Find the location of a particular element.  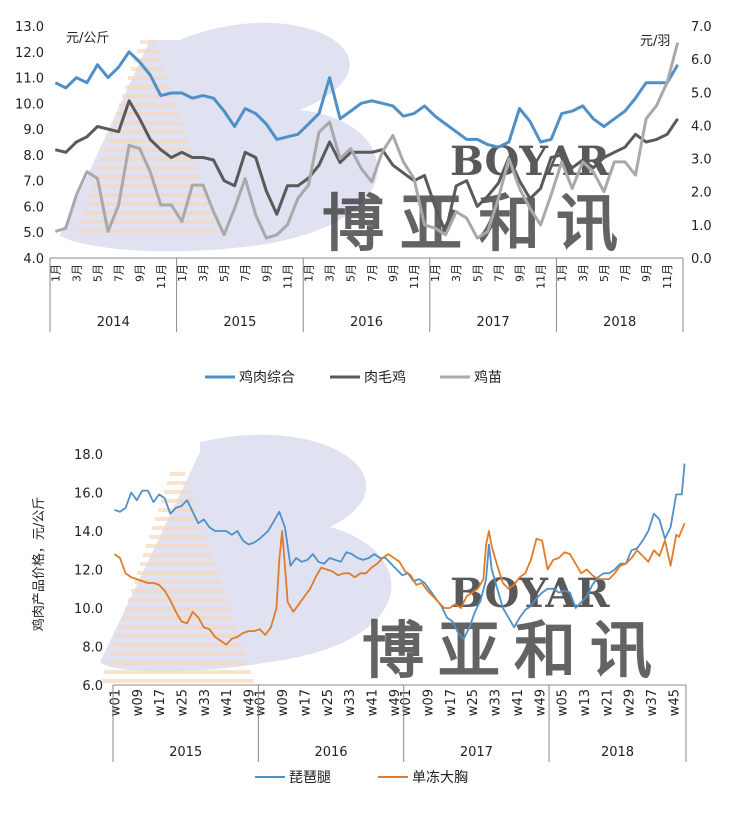

left-y-tick-label: 13.0 is located at coordinates (29, 27).